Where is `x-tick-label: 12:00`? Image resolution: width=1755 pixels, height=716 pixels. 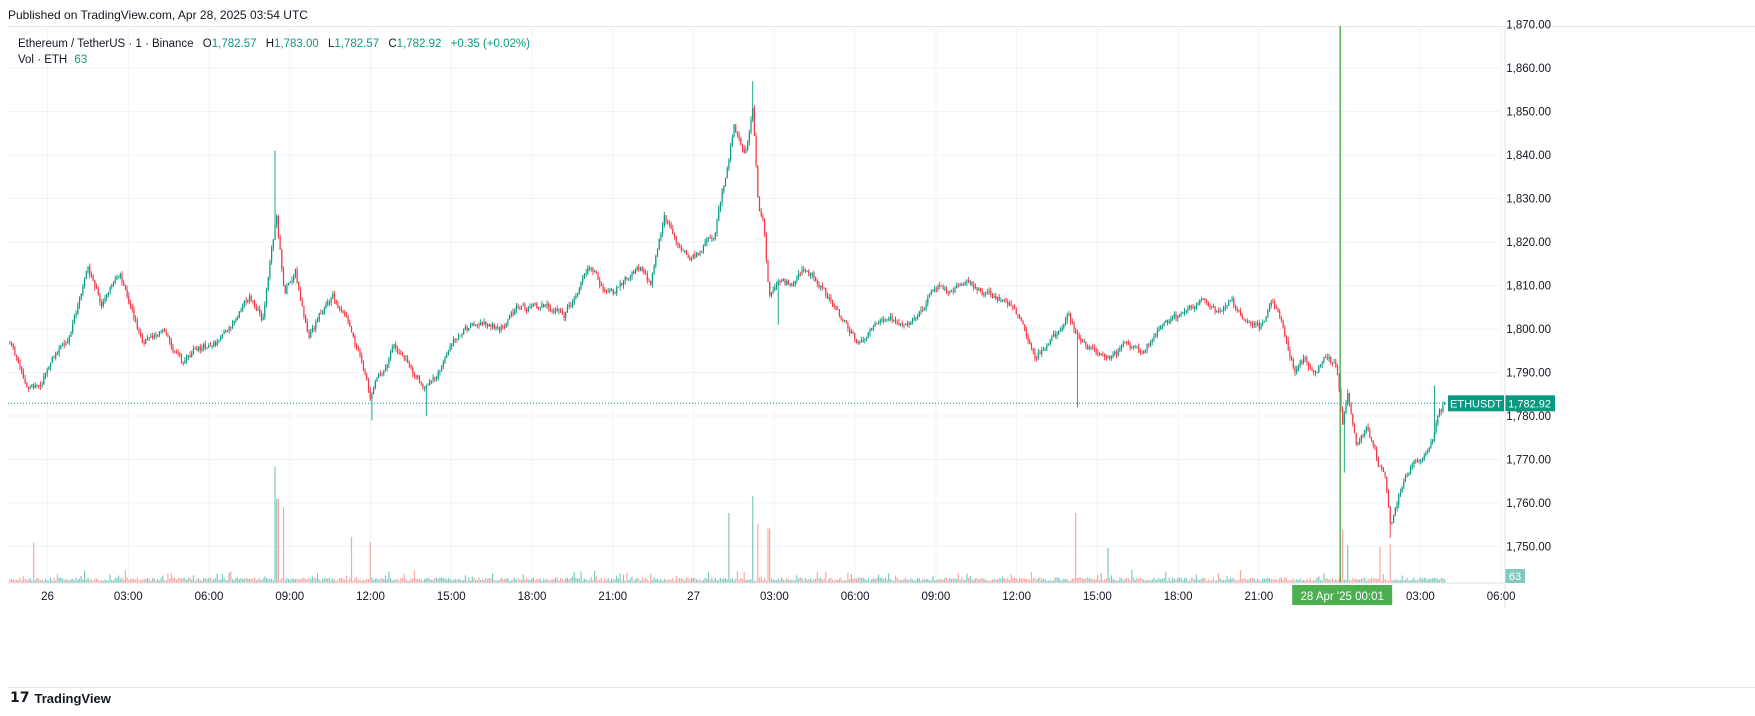 x-tick-label: 12:00 is located at coordinates (1016, 597).